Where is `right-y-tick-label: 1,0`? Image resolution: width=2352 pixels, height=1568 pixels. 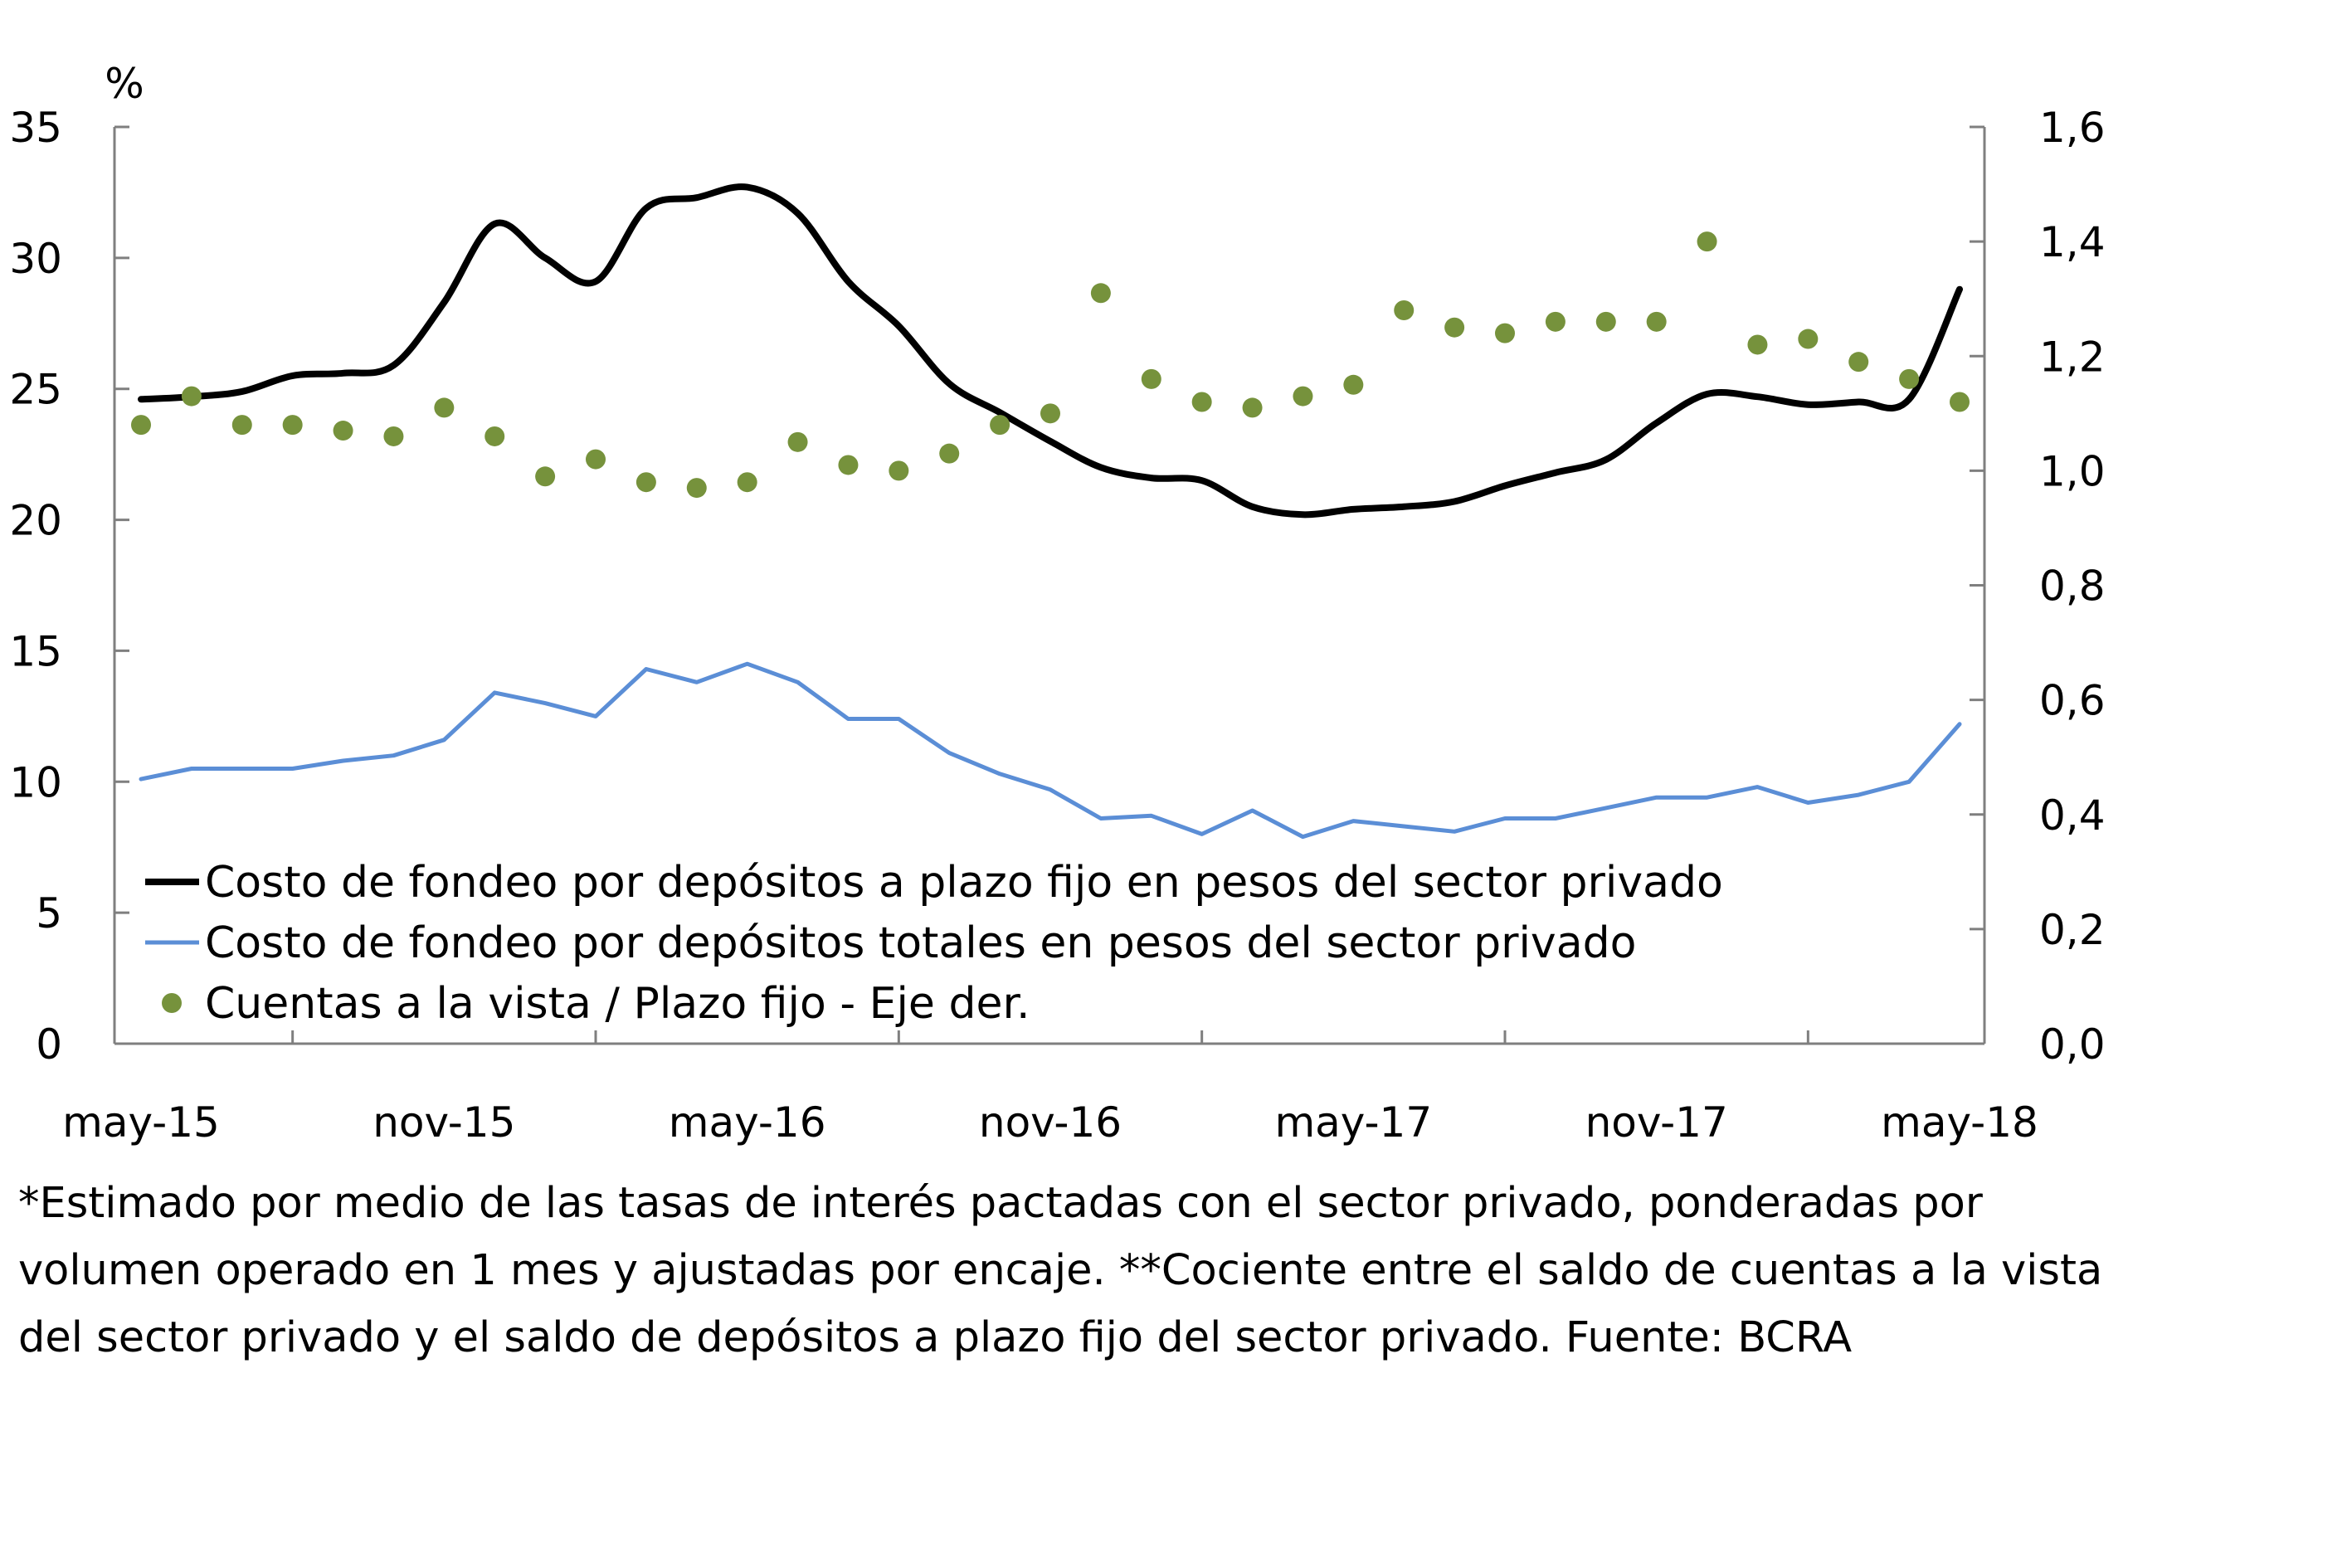
right-y-tick-label: 1,0 is located at coordinates (2072, 471).